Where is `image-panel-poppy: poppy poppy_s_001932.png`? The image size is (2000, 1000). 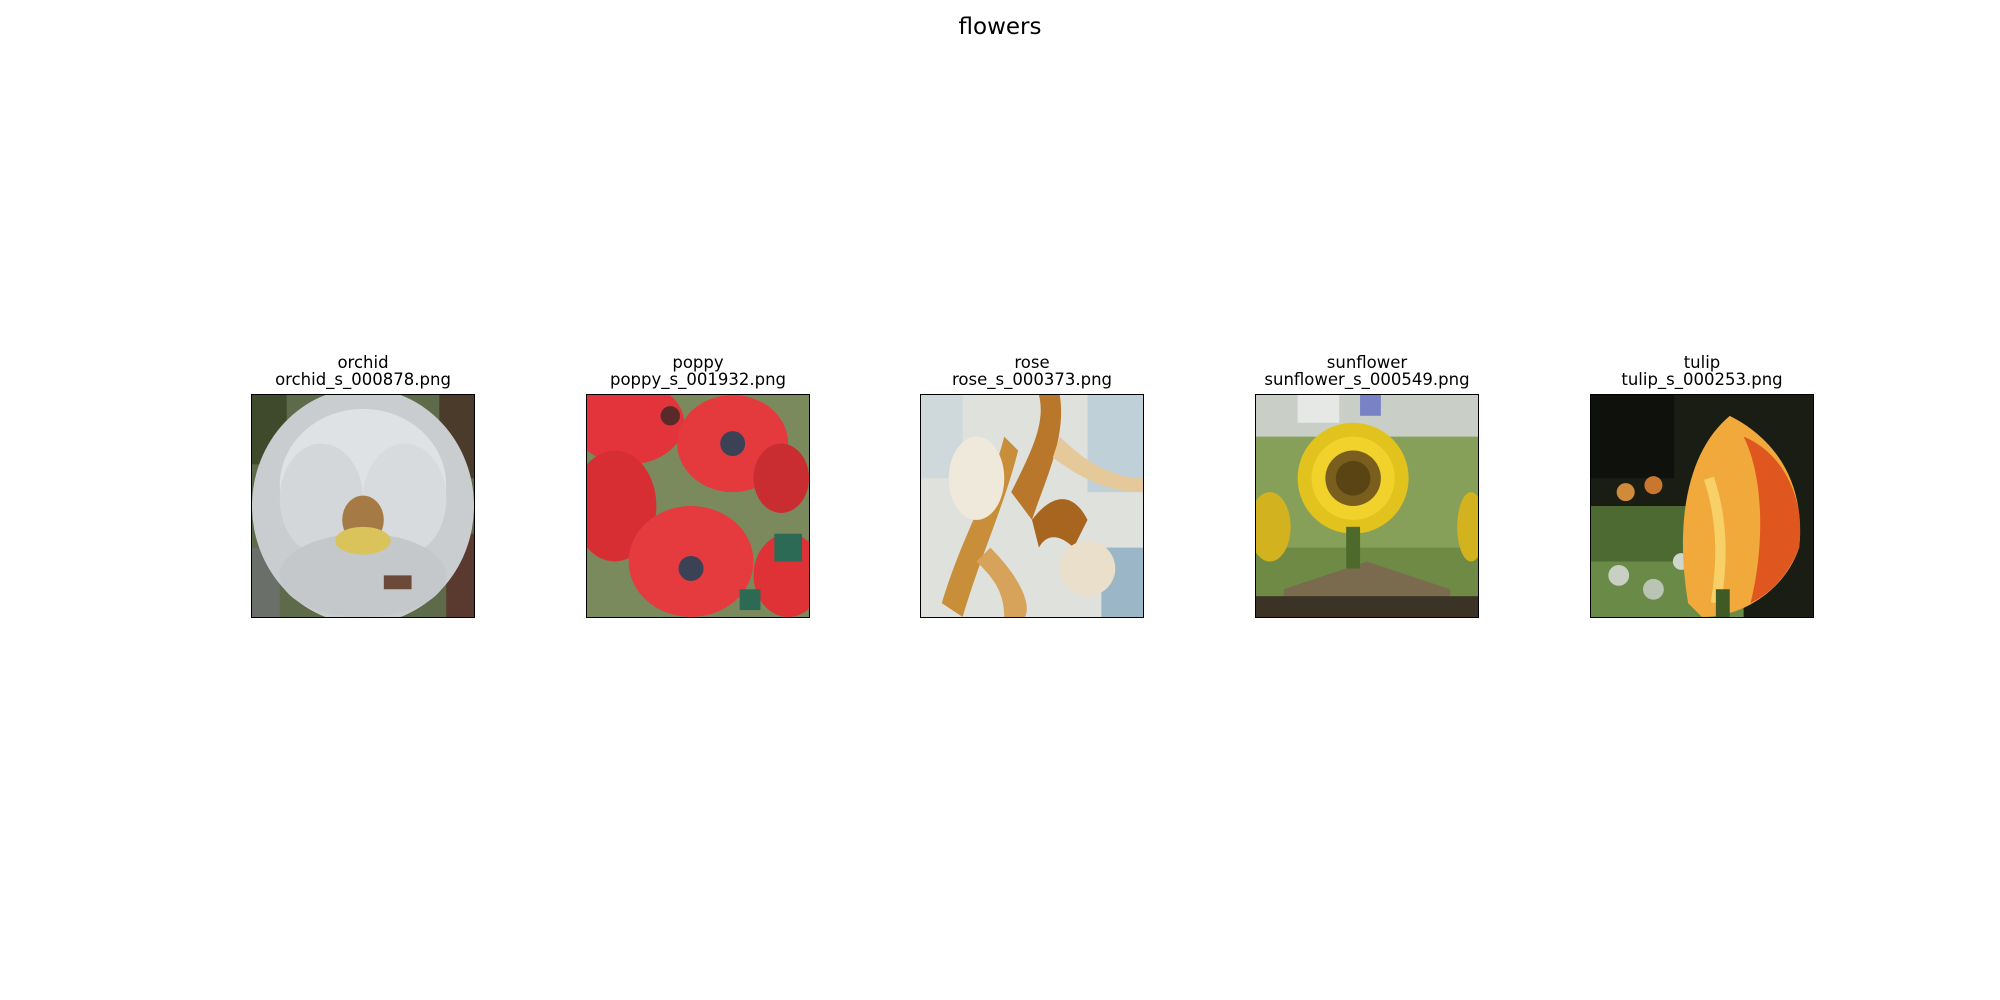
image-panel-poppy: poppy poppy_s_001932.png is located at coordinates (698, 486).